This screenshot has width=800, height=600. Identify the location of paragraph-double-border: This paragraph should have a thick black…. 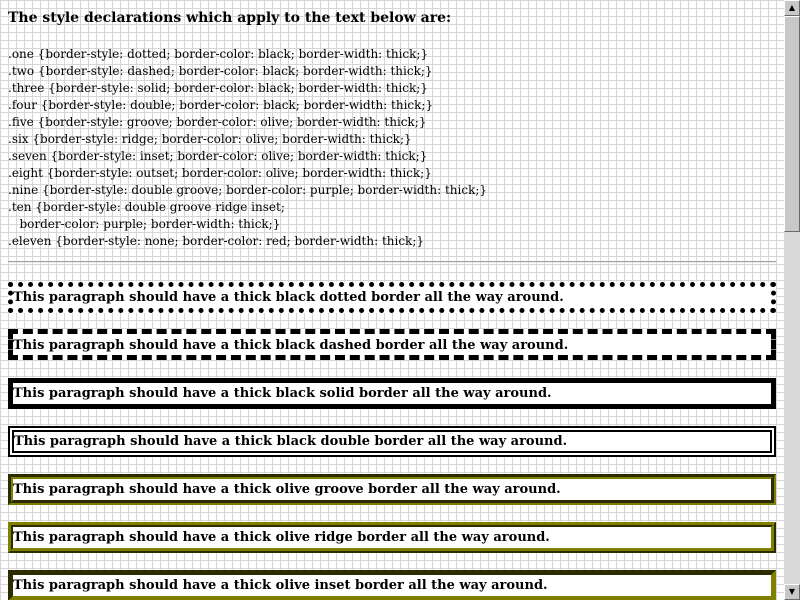
(392, 441).